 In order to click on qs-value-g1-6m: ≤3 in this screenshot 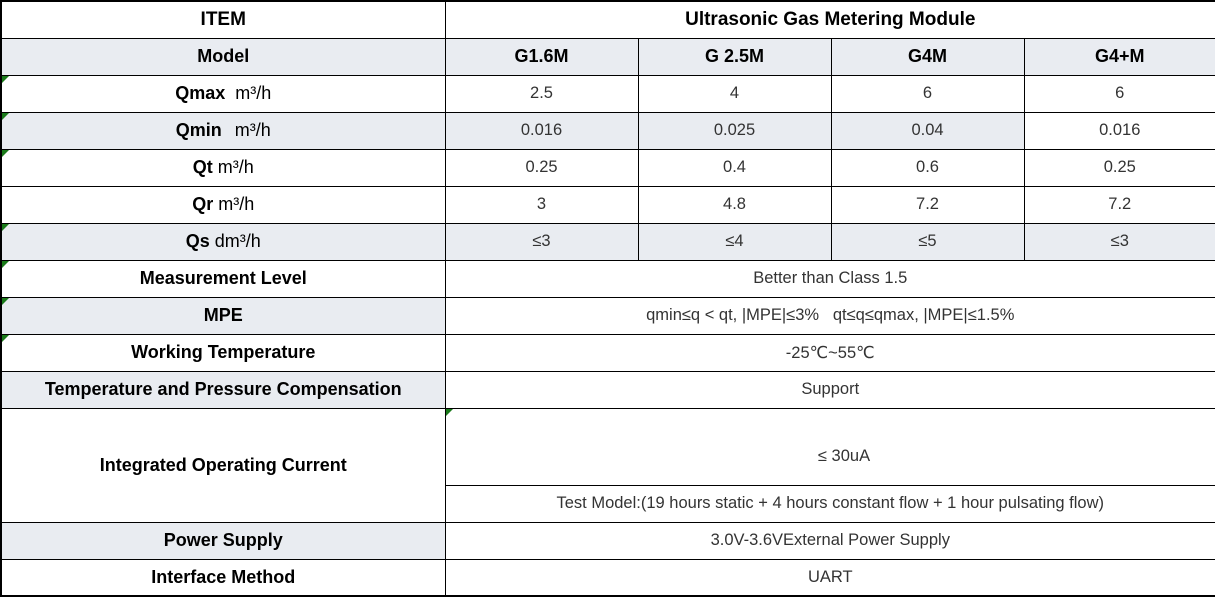, I will do `click(541, 241)`.